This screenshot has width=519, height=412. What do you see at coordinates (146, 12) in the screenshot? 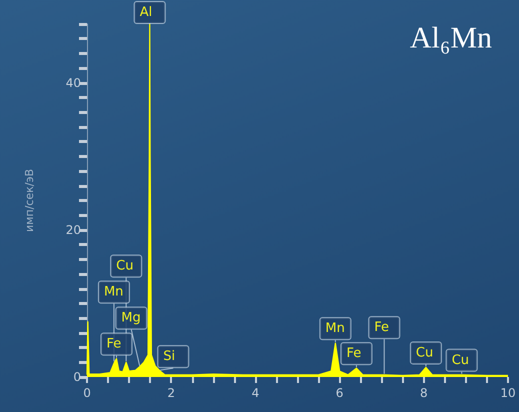
I see `annotation: Al` at bounding box center [146, 12].